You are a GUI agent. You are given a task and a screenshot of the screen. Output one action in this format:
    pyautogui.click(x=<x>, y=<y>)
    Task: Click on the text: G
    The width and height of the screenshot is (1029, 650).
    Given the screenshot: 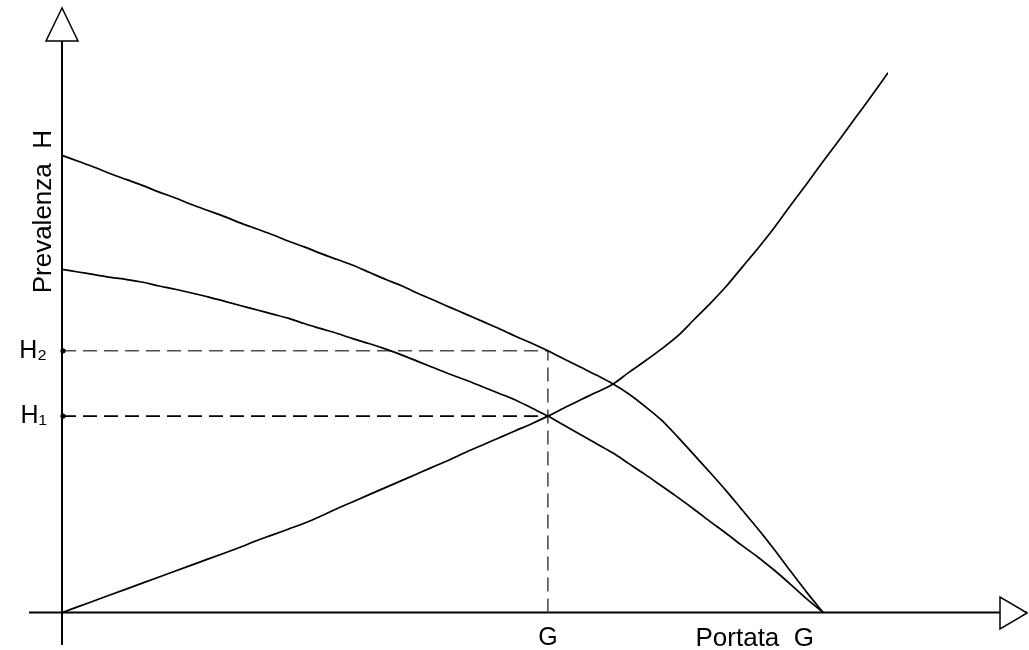 What is the action you would take?
    pyautogui.click(x=548, y=636)
    